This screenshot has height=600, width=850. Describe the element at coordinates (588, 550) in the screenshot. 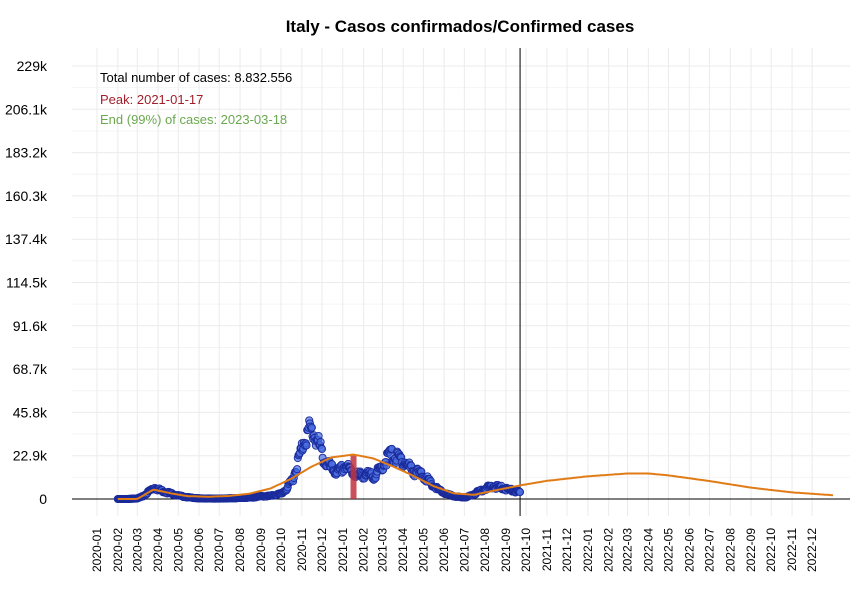

I see `x-tick-label: 2022-01` at that location.